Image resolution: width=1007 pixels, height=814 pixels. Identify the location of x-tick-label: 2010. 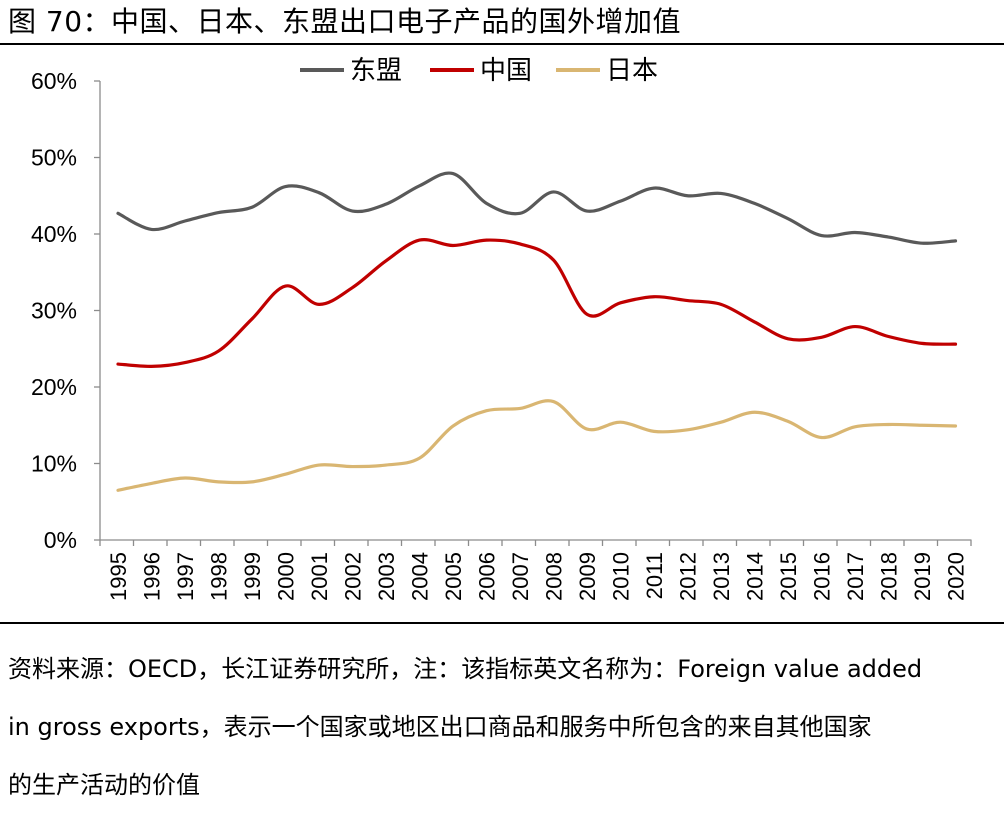
(621, 576).